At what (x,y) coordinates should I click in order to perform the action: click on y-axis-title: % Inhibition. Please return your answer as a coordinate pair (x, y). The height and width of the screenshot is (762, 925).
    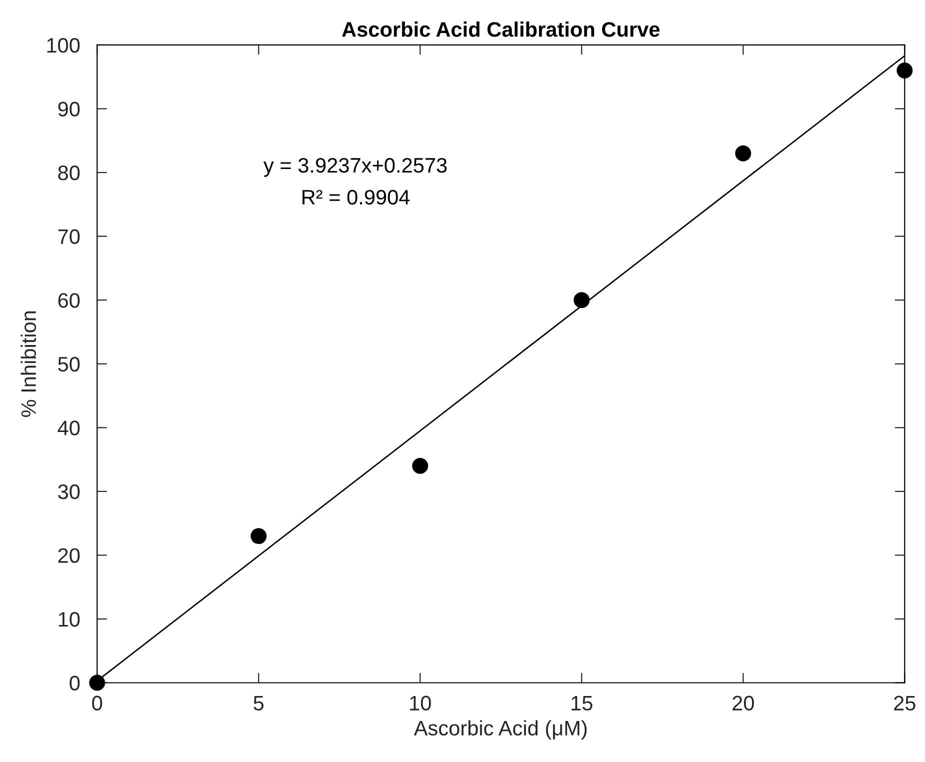
    Looking at the image, I should click on (28, 364).